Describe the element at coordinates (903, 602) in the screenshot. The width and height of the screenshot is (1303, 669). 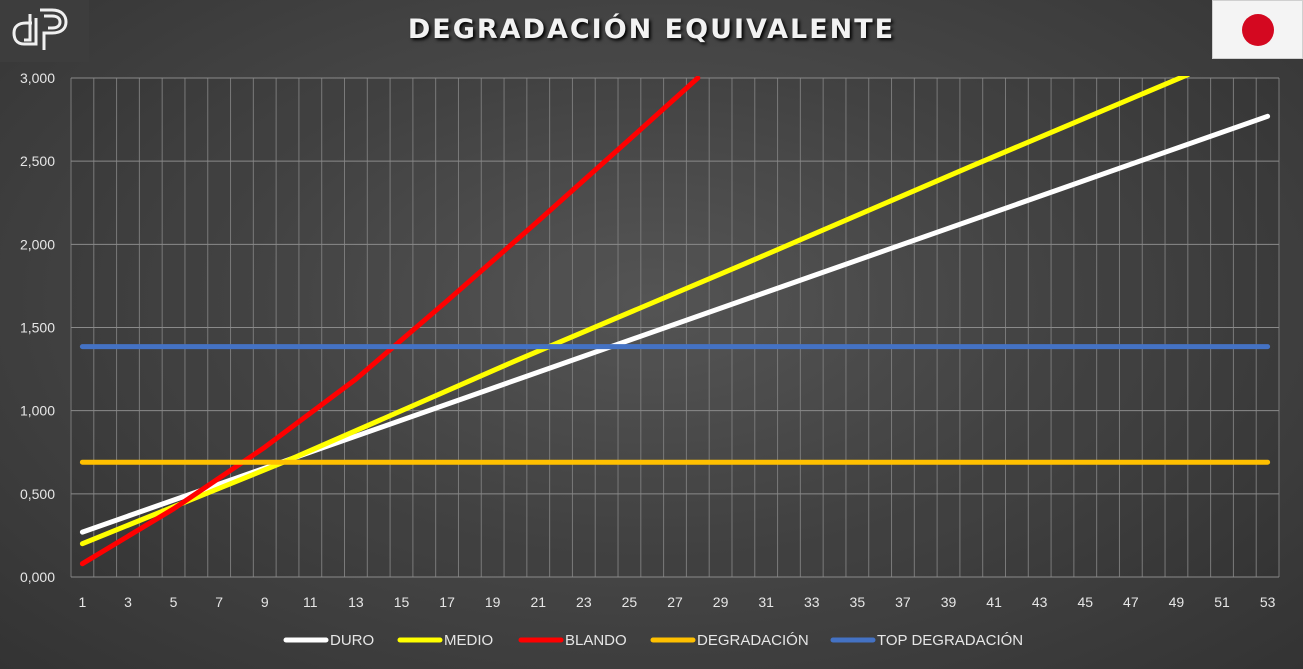
I see `x-tick-label: 37` at that location.